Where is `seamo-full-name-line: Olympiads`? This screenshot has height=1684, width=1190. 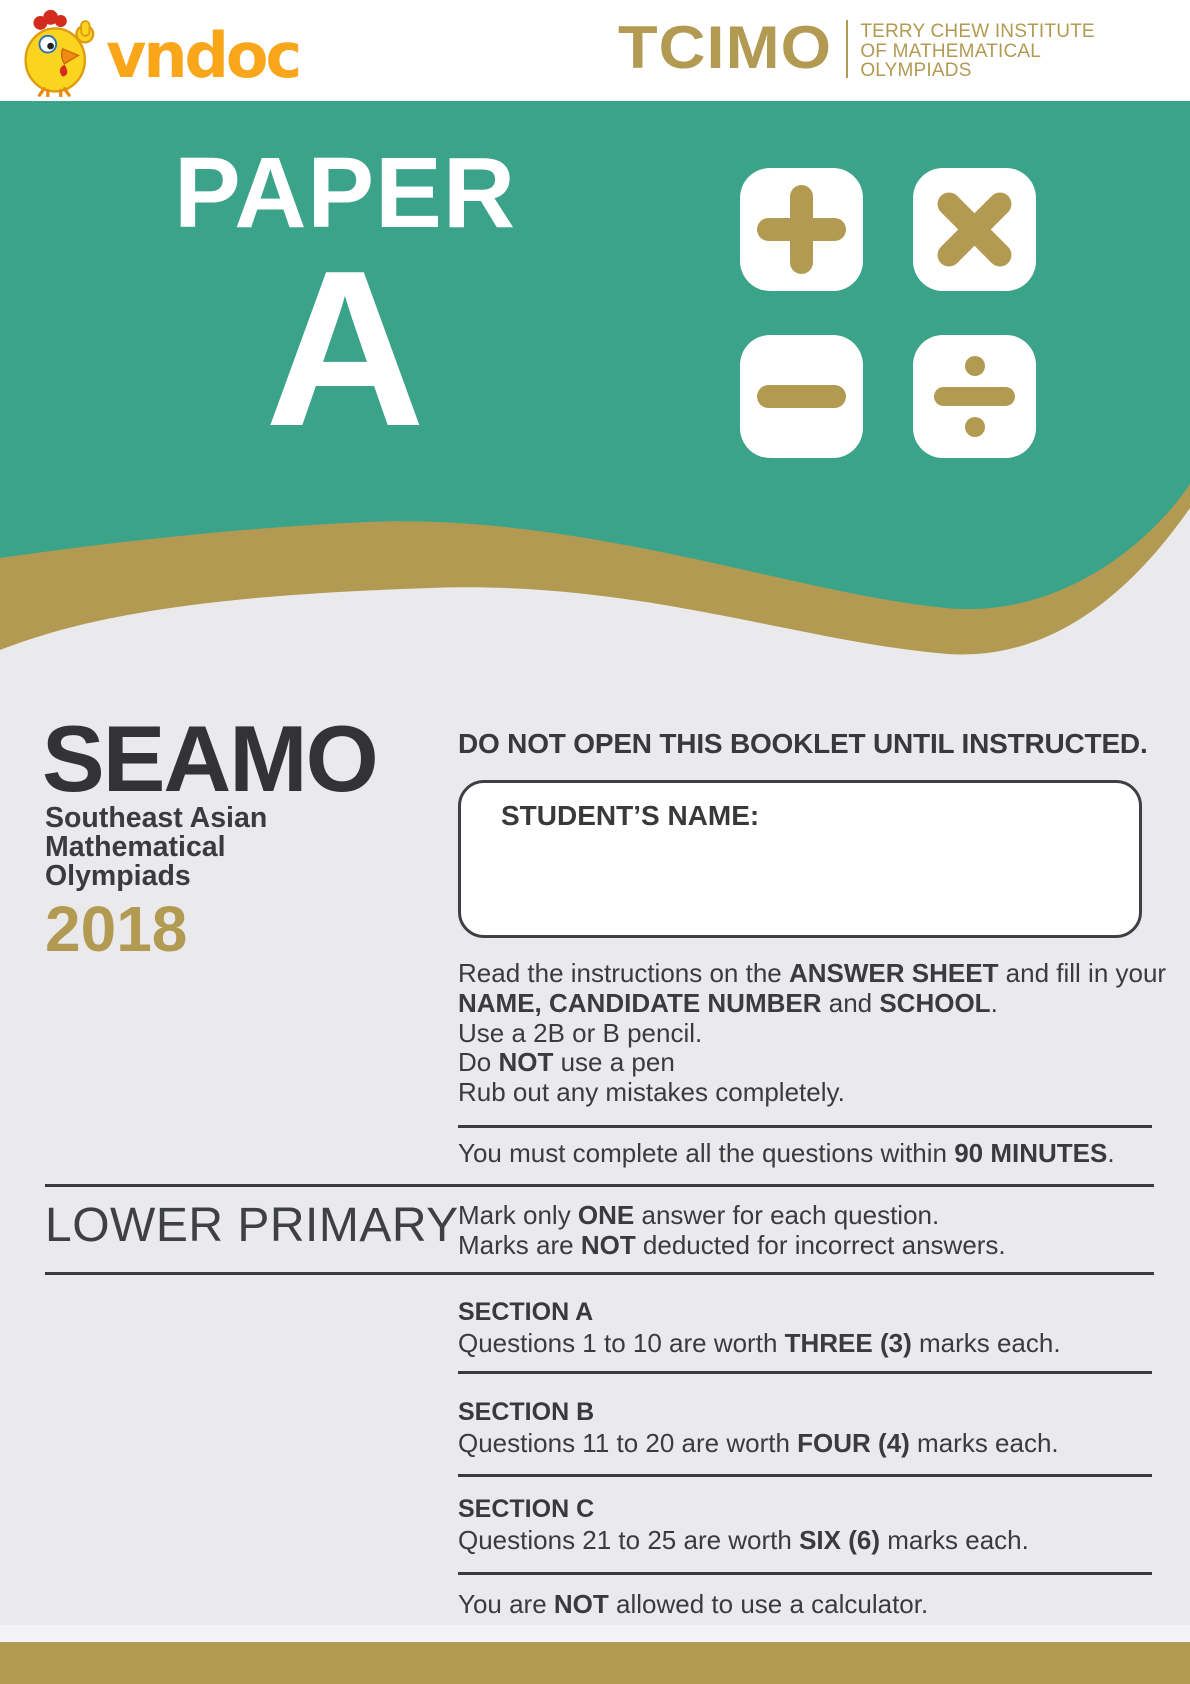
seamo-full-name-line: Olympiads is located at coordinates (118, 876).